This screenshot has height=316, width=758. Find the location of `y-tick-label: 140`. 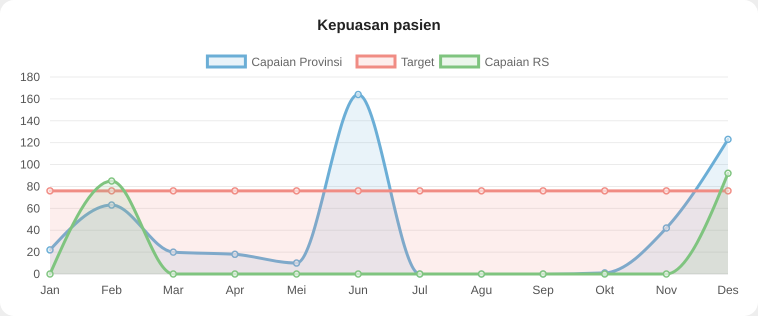

y-tick-label: 140 is located at coordinates (30, 121).